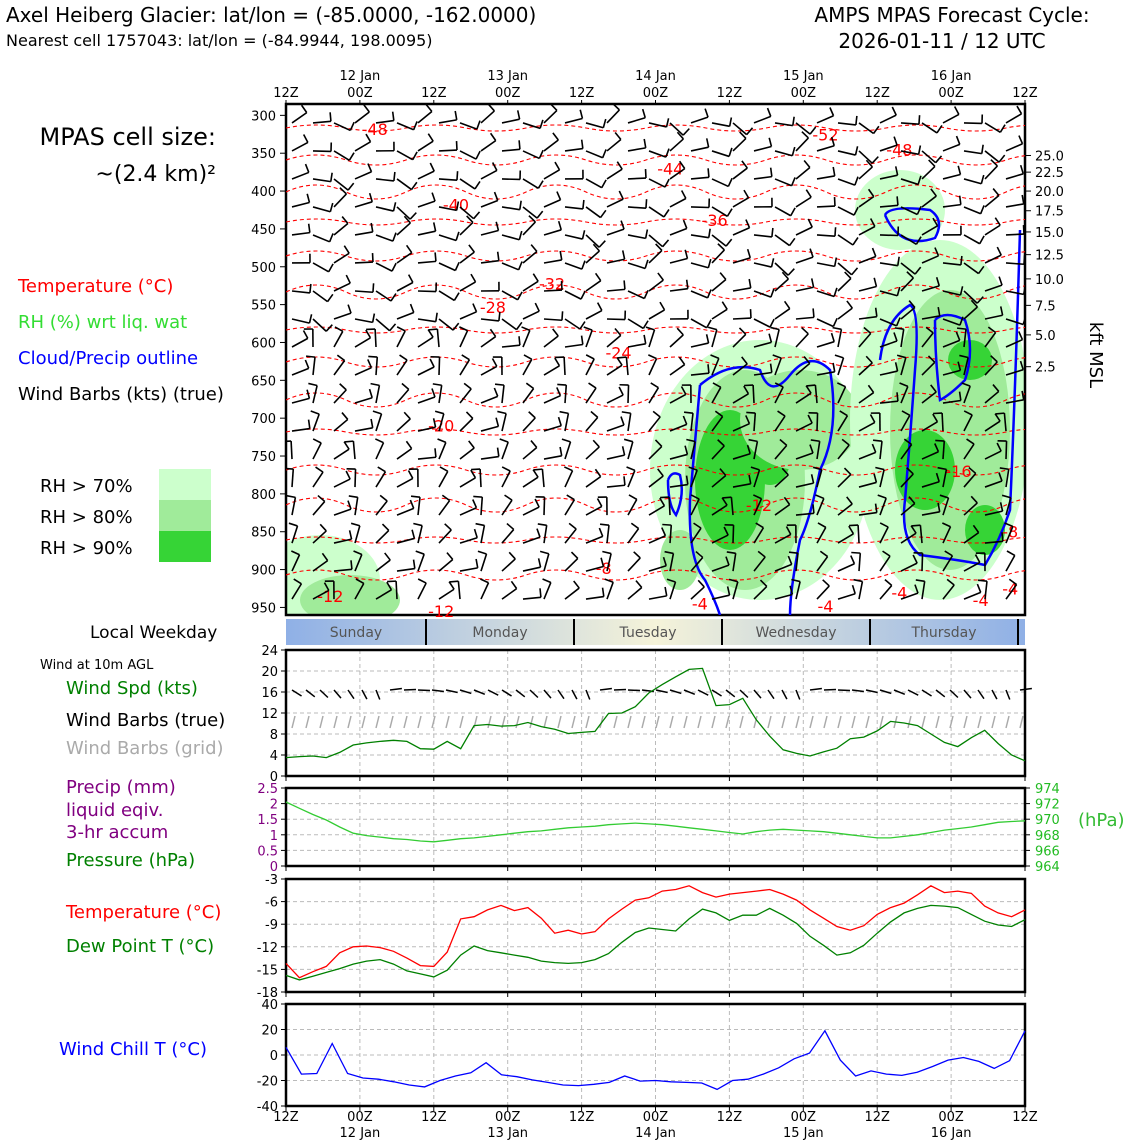 This screenshot has height=1140, width=1140. Describe the element at coordinates (132, 688) in the screenshot. I see `wind-spd-label: Wind Spd (kts)` at that location.